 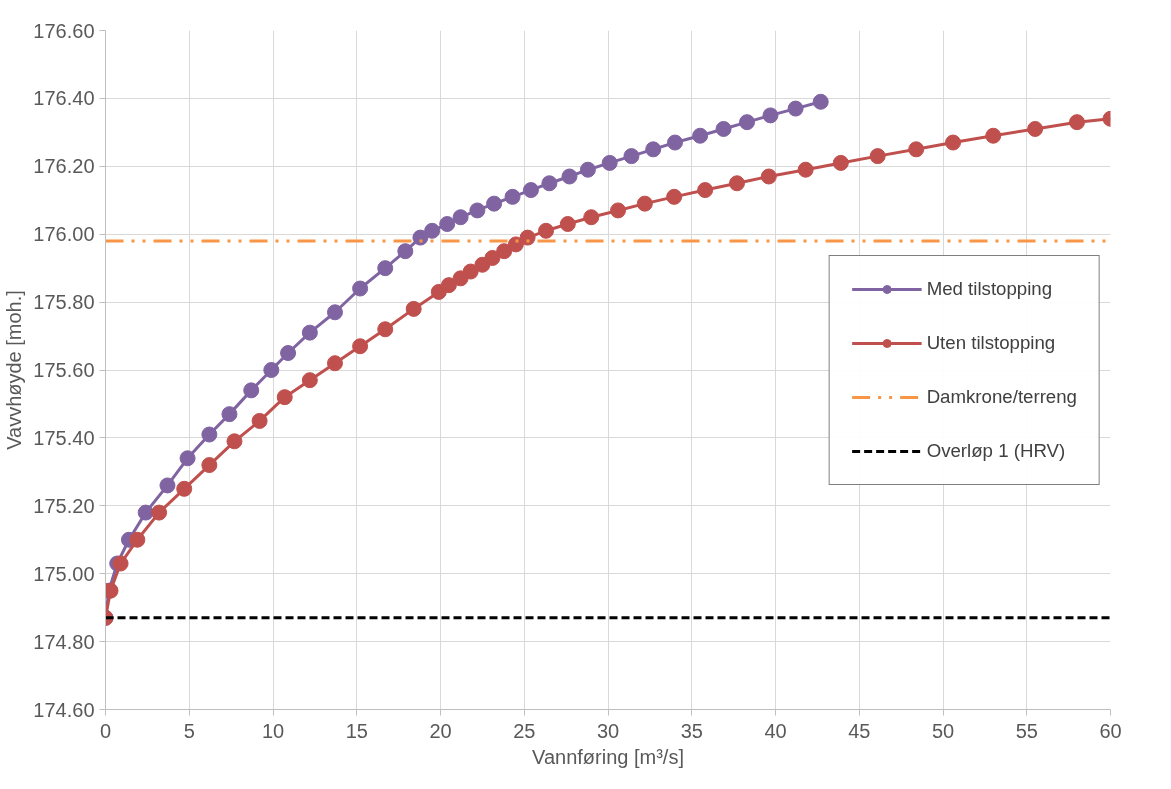 What do you see at coordinates (64, 98) in the screenshot?
I see `y-tick-label: 176.40` at bounding box center [64, 98].